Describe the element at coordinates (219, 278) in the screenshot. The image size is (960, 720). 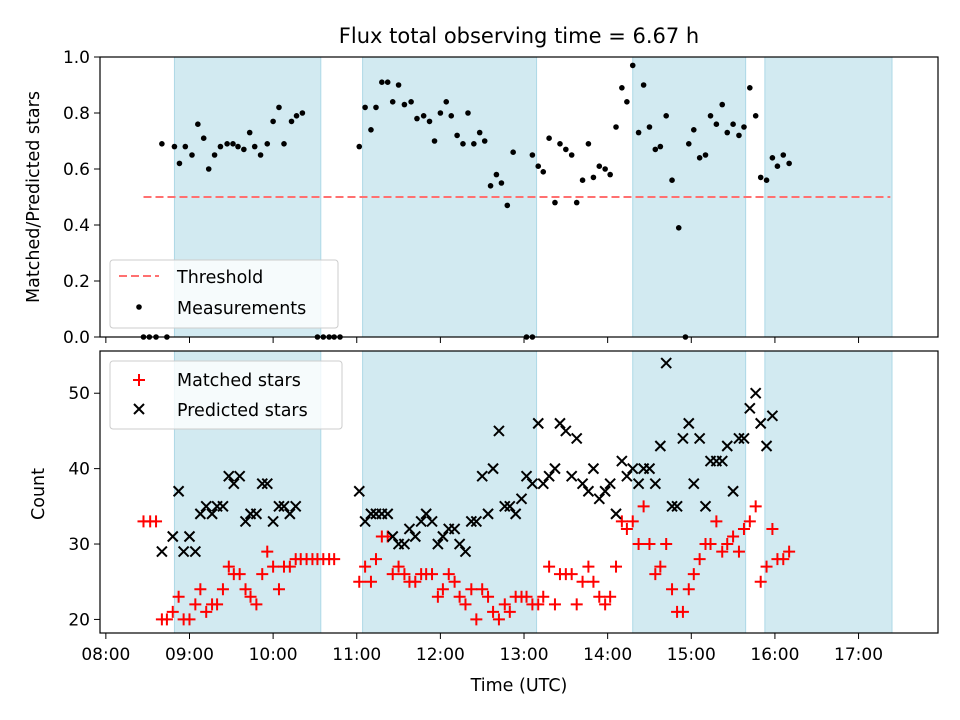
I see `legend-threshold-label: Threshold` at that location.